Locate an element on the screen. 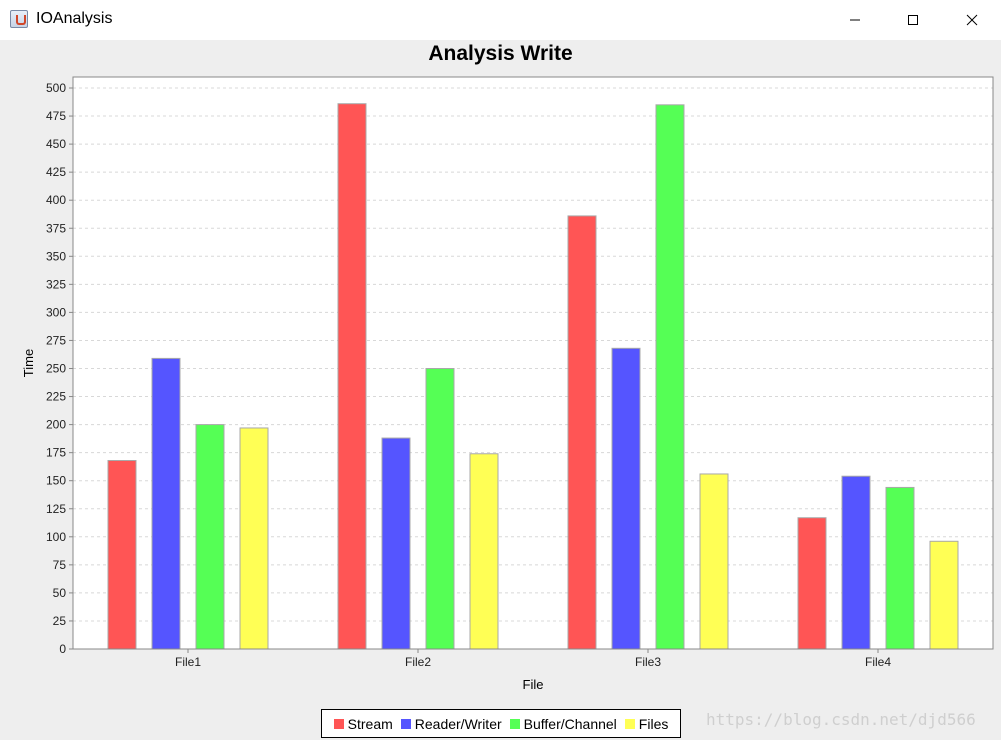 This screenshot has width=1001, height=740. y-axis-label: Time is located at coordinates (28, 363).